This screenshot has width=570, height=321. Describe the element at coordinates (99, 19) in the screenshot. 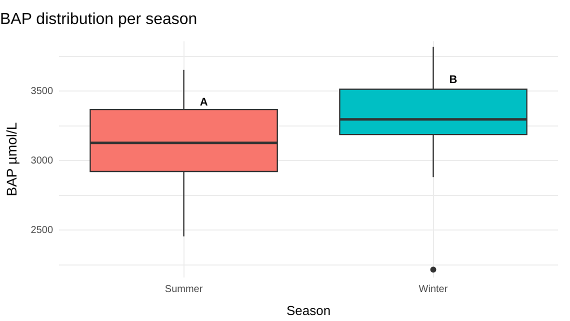

I see `chart-title: BAP distribution per season` at that location.